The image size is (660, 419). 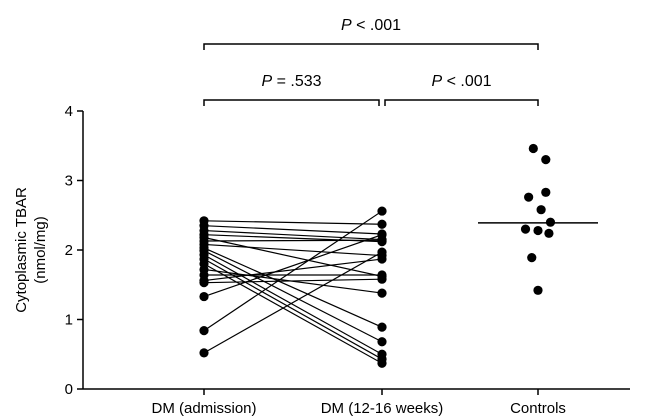 I want to click on x-category-label: DM (admission), so click(x=203, y=408).